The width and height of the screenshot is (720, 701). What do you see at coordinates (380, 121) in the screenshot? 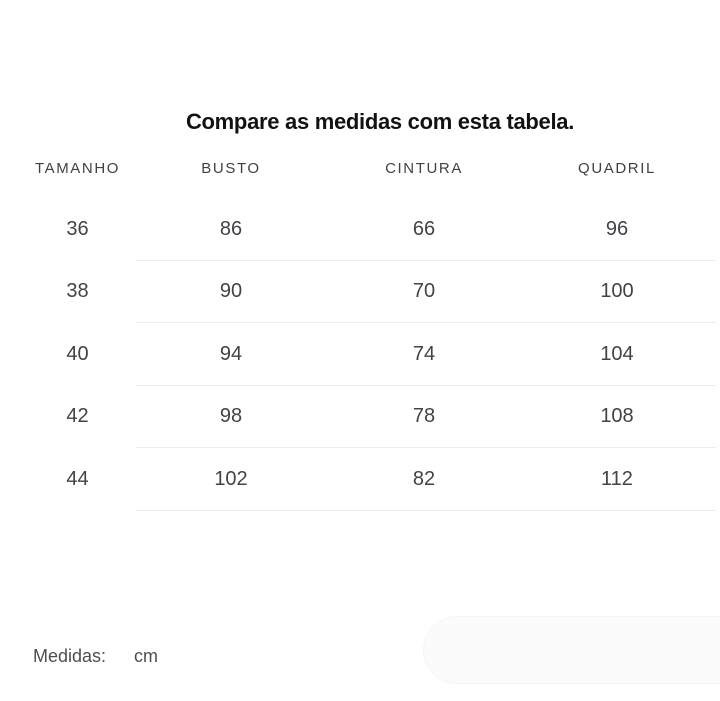
I see `page-title: Compare as medidas com esta tabela.` at bounding box center [380, 121].